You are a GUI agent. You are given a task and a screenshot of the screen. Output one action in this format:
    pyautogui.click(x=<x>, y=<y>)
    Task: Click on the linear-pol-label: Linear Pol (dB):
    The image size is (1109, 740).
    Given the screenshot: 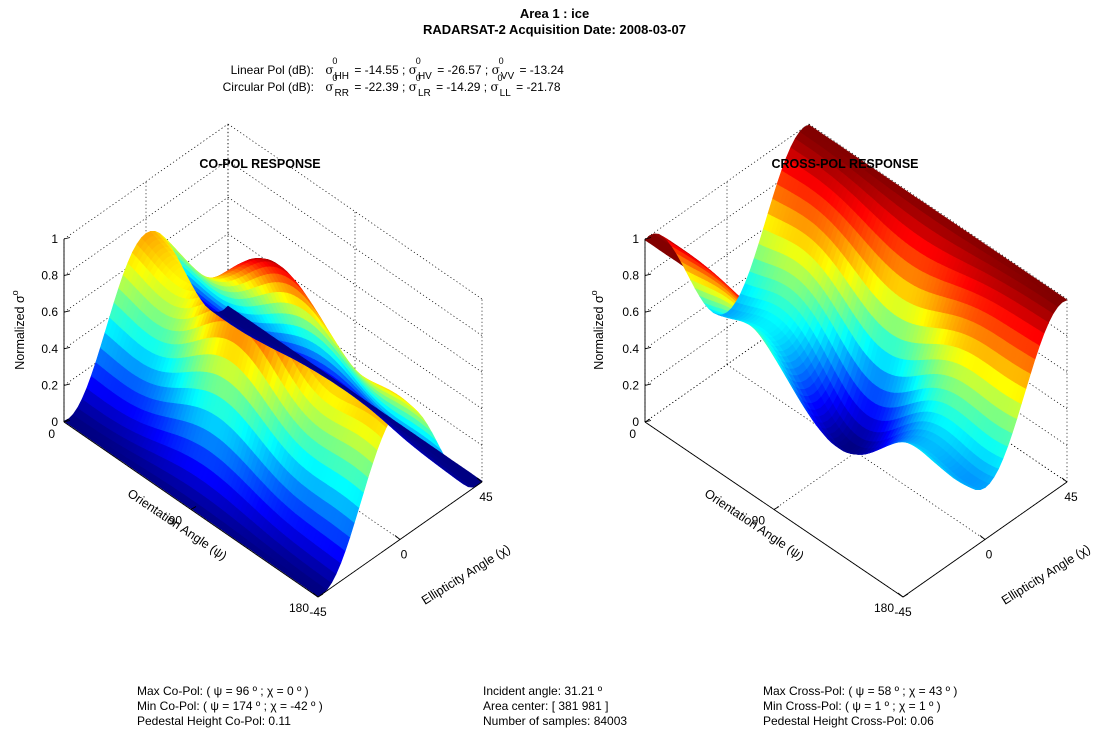 What is the action you would take?
    pyautogui.click(x=272, y=70)
    